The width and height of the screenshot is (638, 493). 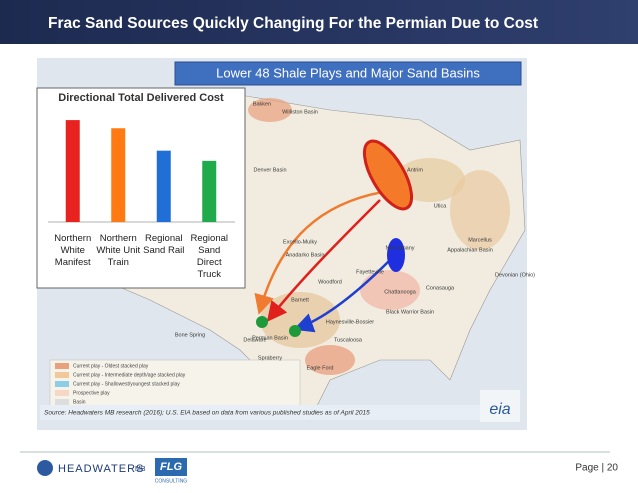 I want to click on logo1-suffix: MB, so click(x=140, y=469).